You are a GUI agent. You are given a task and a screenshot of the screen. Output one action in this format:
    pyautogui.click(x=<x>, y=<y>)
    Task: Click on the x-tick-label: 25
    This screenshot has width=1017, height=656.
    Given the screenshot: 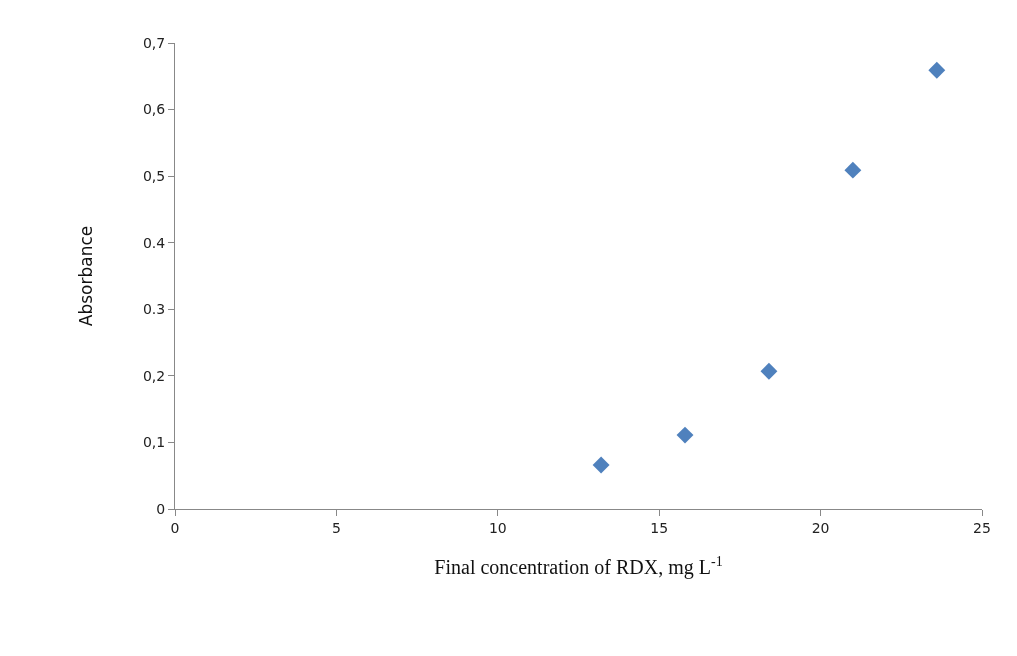 What is the action you would take?
    pyautogui.click(x=982, y=527)
    